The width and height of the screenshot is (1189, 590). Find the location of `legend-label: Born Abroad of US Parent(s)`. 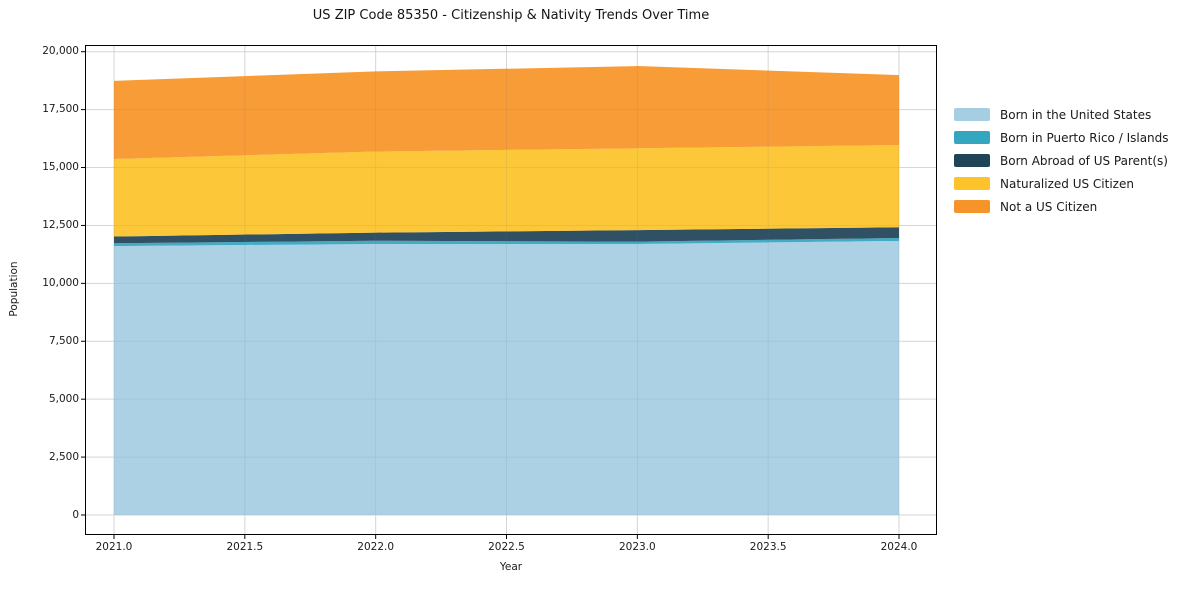

legend-label: Born Abroad of US Parent(s) is located at coordinates (1084, 160).